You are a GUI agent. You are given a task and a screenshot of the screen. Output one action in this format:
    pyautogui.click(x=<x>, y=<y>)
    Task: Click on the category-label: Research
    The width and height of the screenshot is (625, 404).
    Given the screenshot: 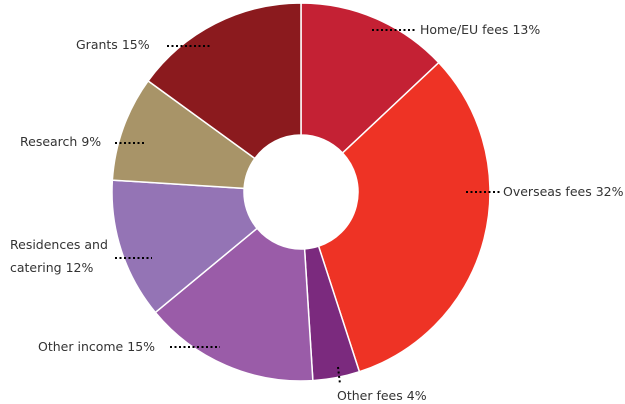 What is the action you would take?
    pyautogui.click(x=49, y=141)
    